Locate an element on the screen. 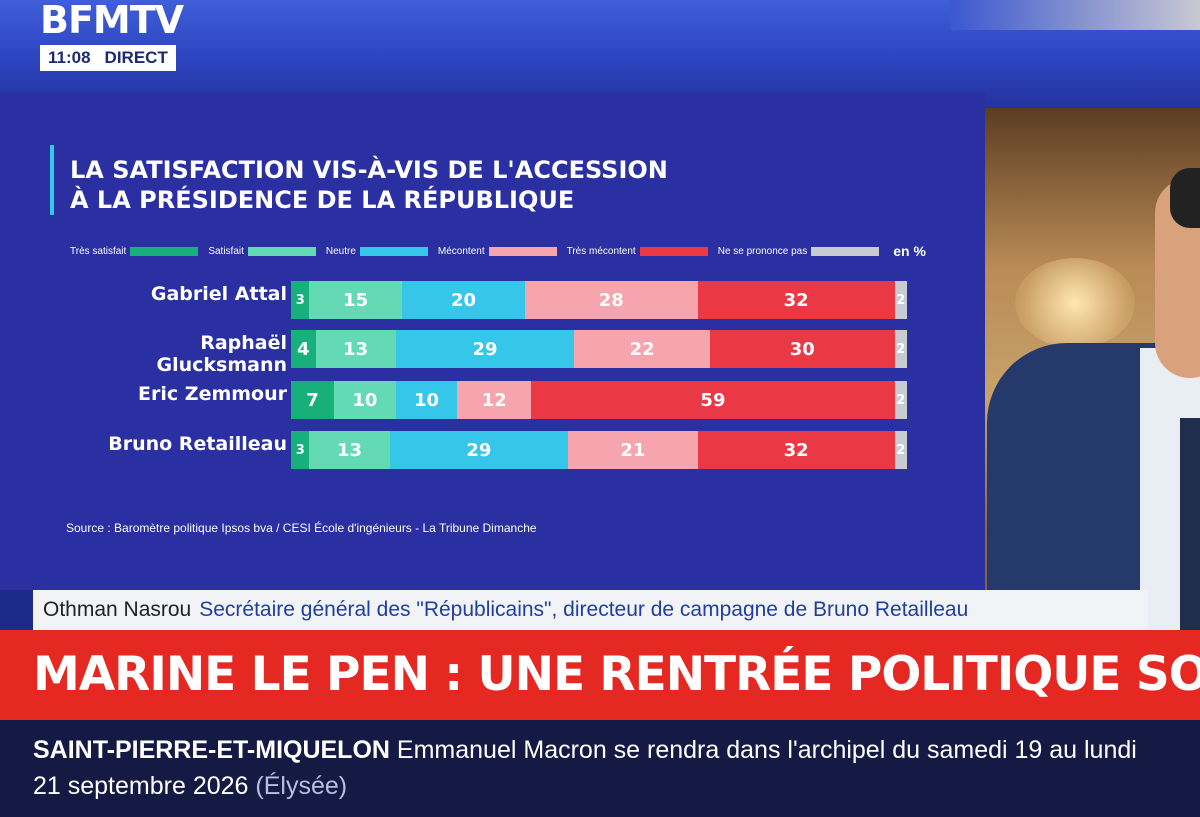 This screenshot has width=1200, height=817. bar-segment: 21 is located at coordinates (633, 450).